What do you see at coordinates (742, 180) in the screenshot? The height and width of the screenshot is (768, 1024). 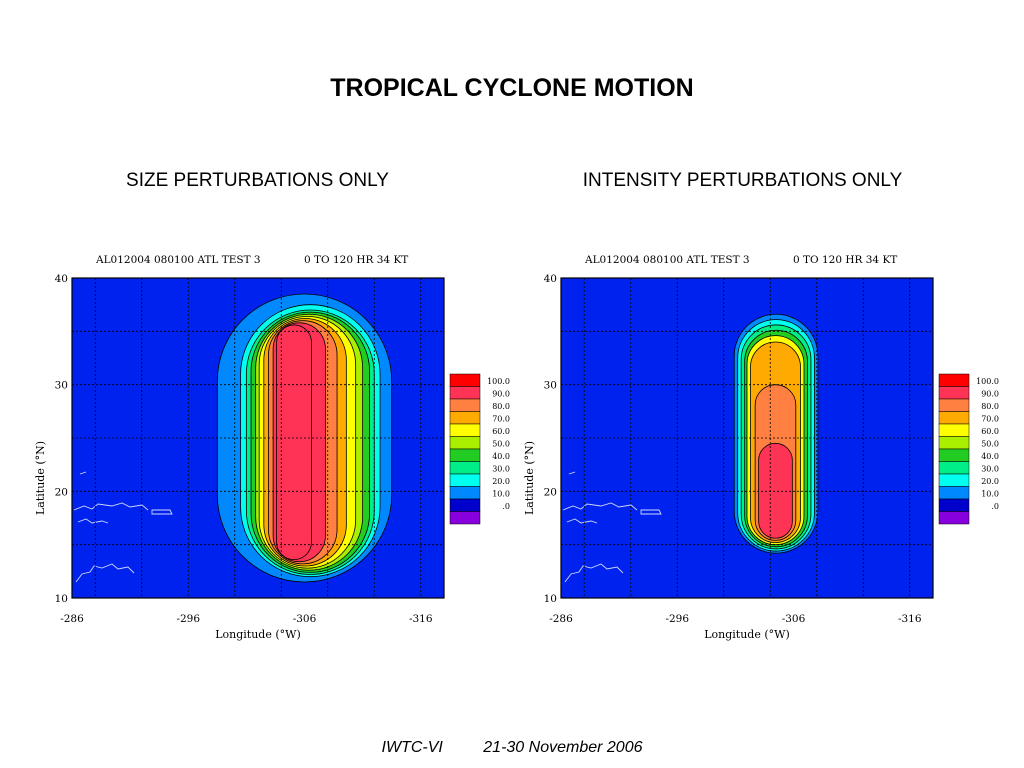 I see `subtitle-intensity-perturbations: INTENSITY PERTURBATIONS ONLY` at bounding box center [742, 180].